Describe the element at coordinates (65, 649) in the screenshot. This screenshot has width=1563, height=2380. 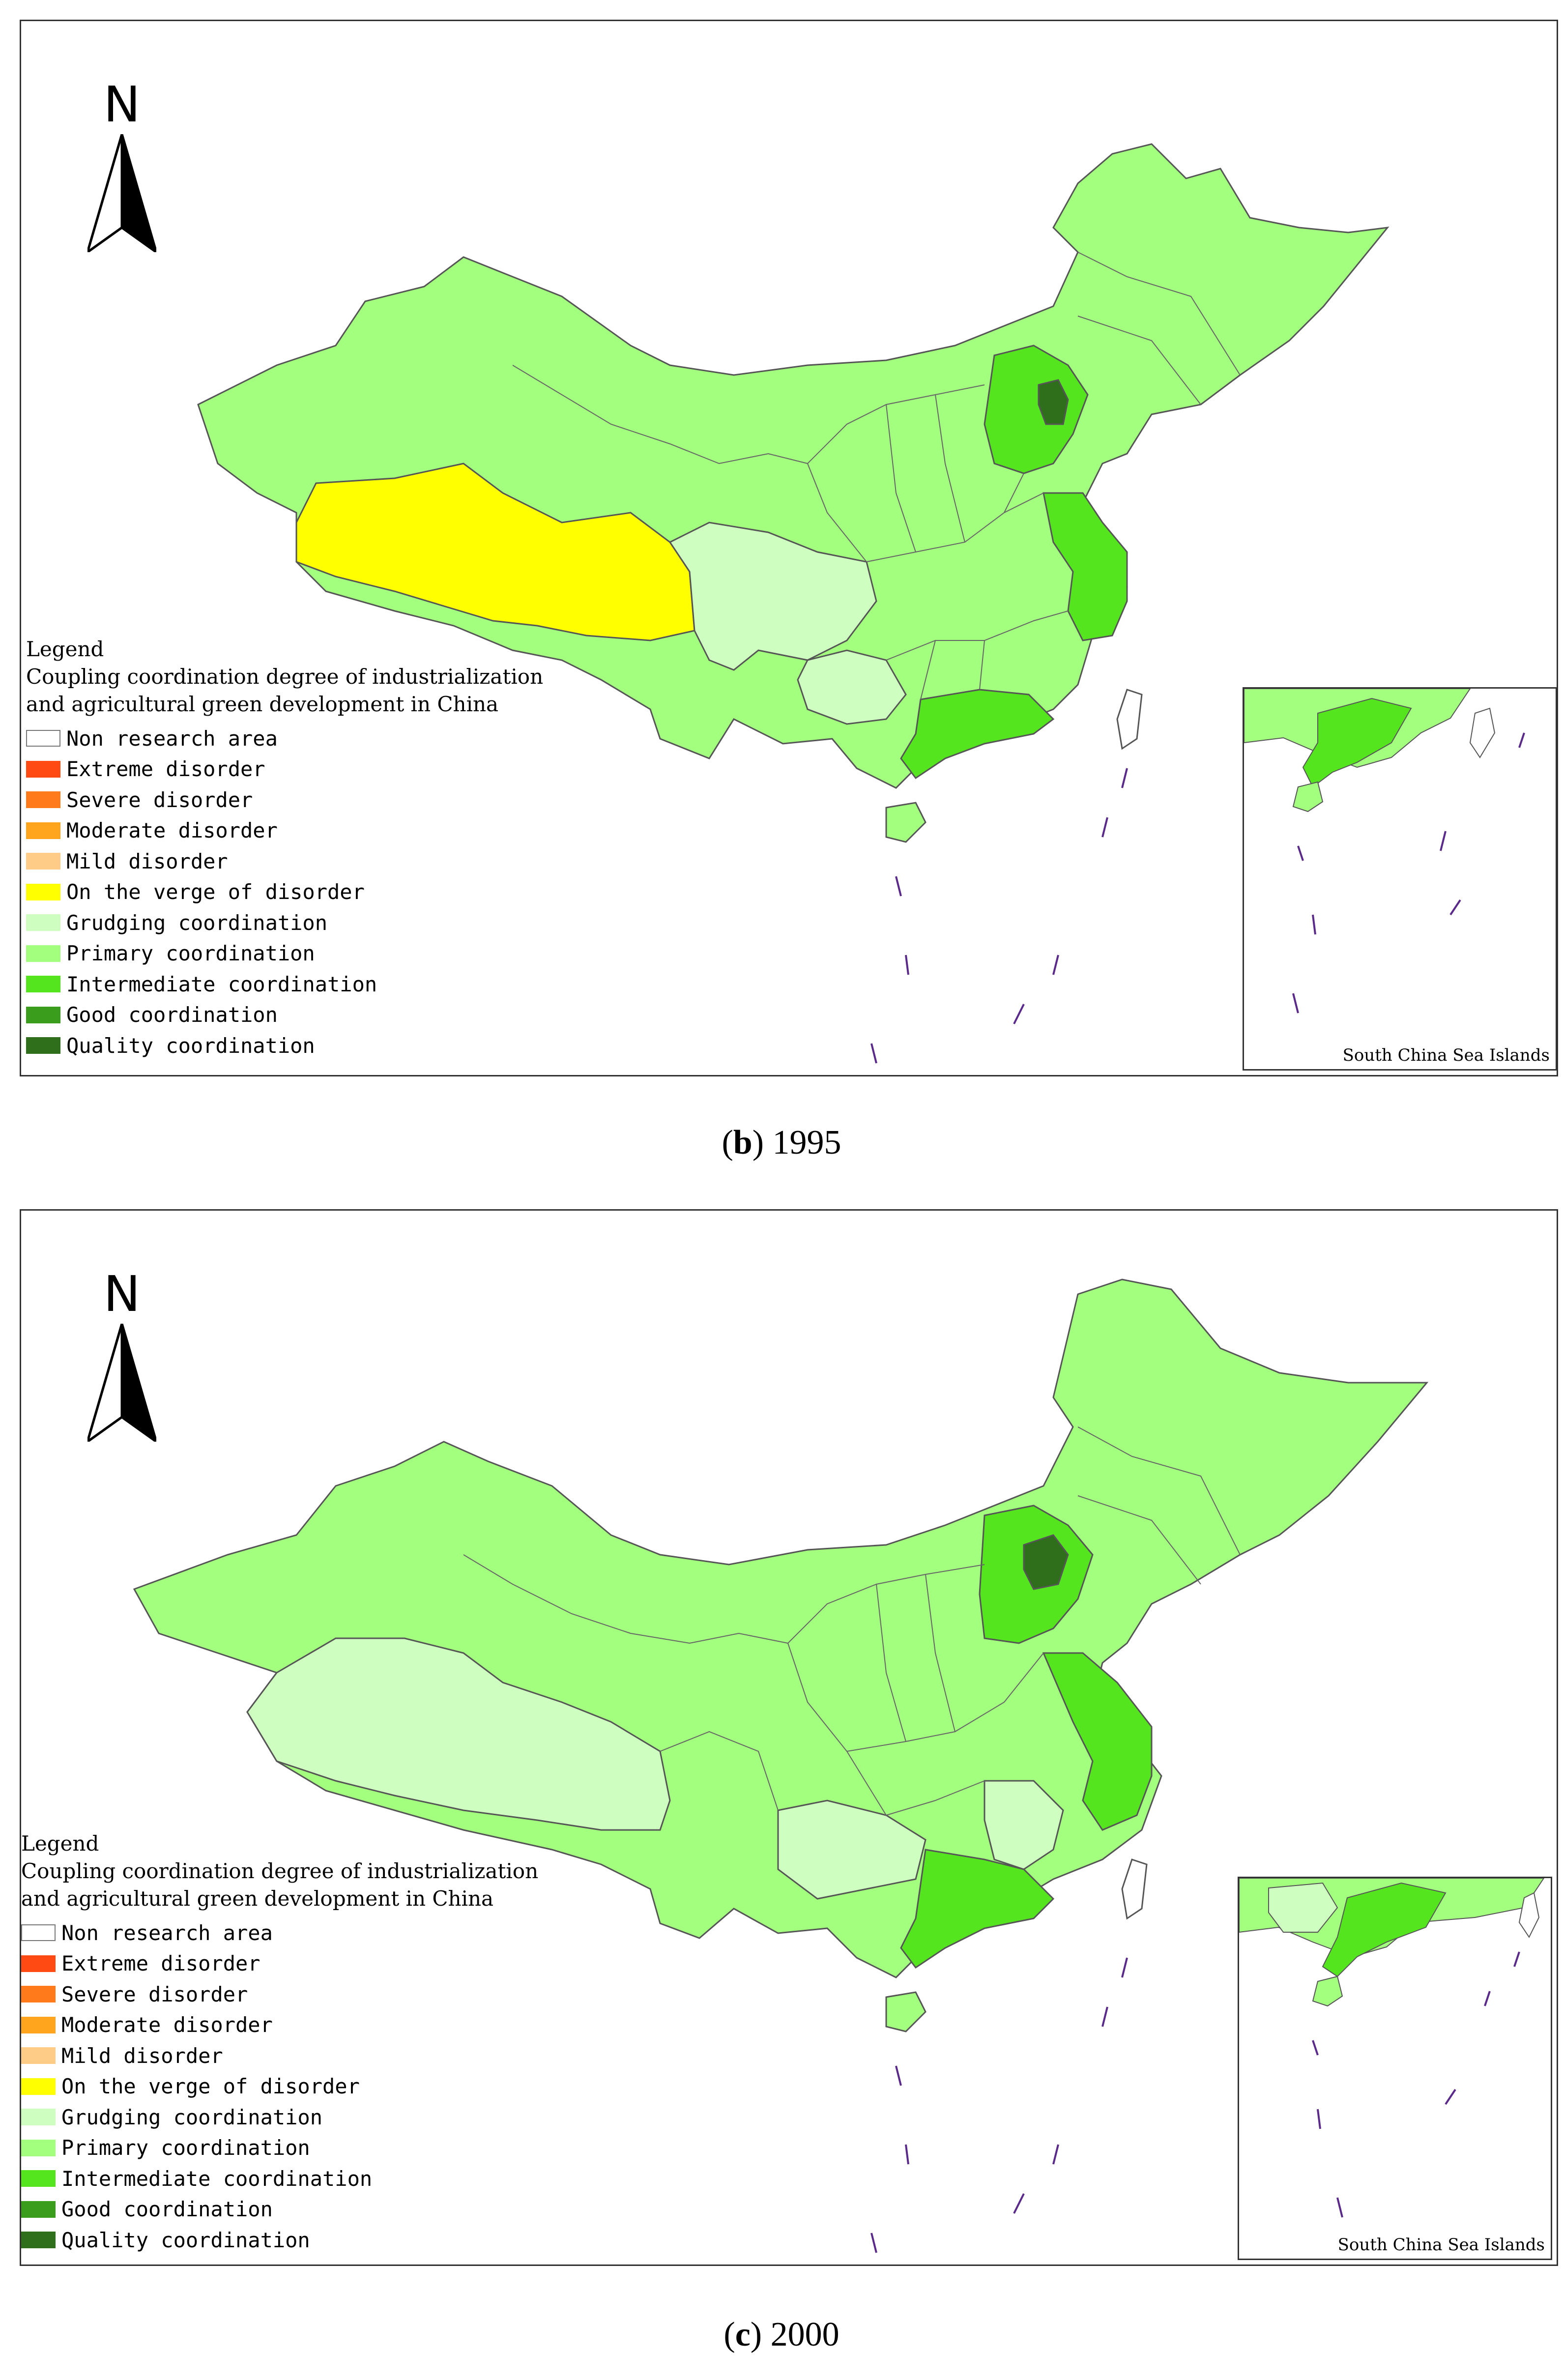
I see `legend-heading: Legend` at that location.